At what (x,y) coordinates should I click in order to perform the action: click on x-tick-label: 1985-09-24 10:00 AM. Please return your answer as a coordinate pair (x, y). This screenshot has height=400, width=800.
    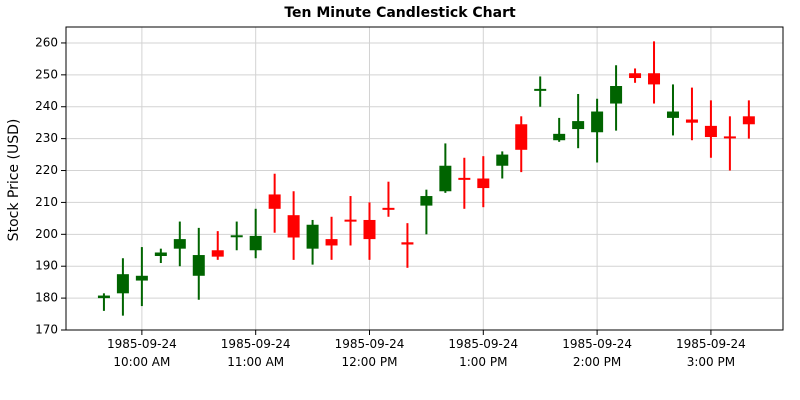
    Looking at the image, I should click on (141, 353).